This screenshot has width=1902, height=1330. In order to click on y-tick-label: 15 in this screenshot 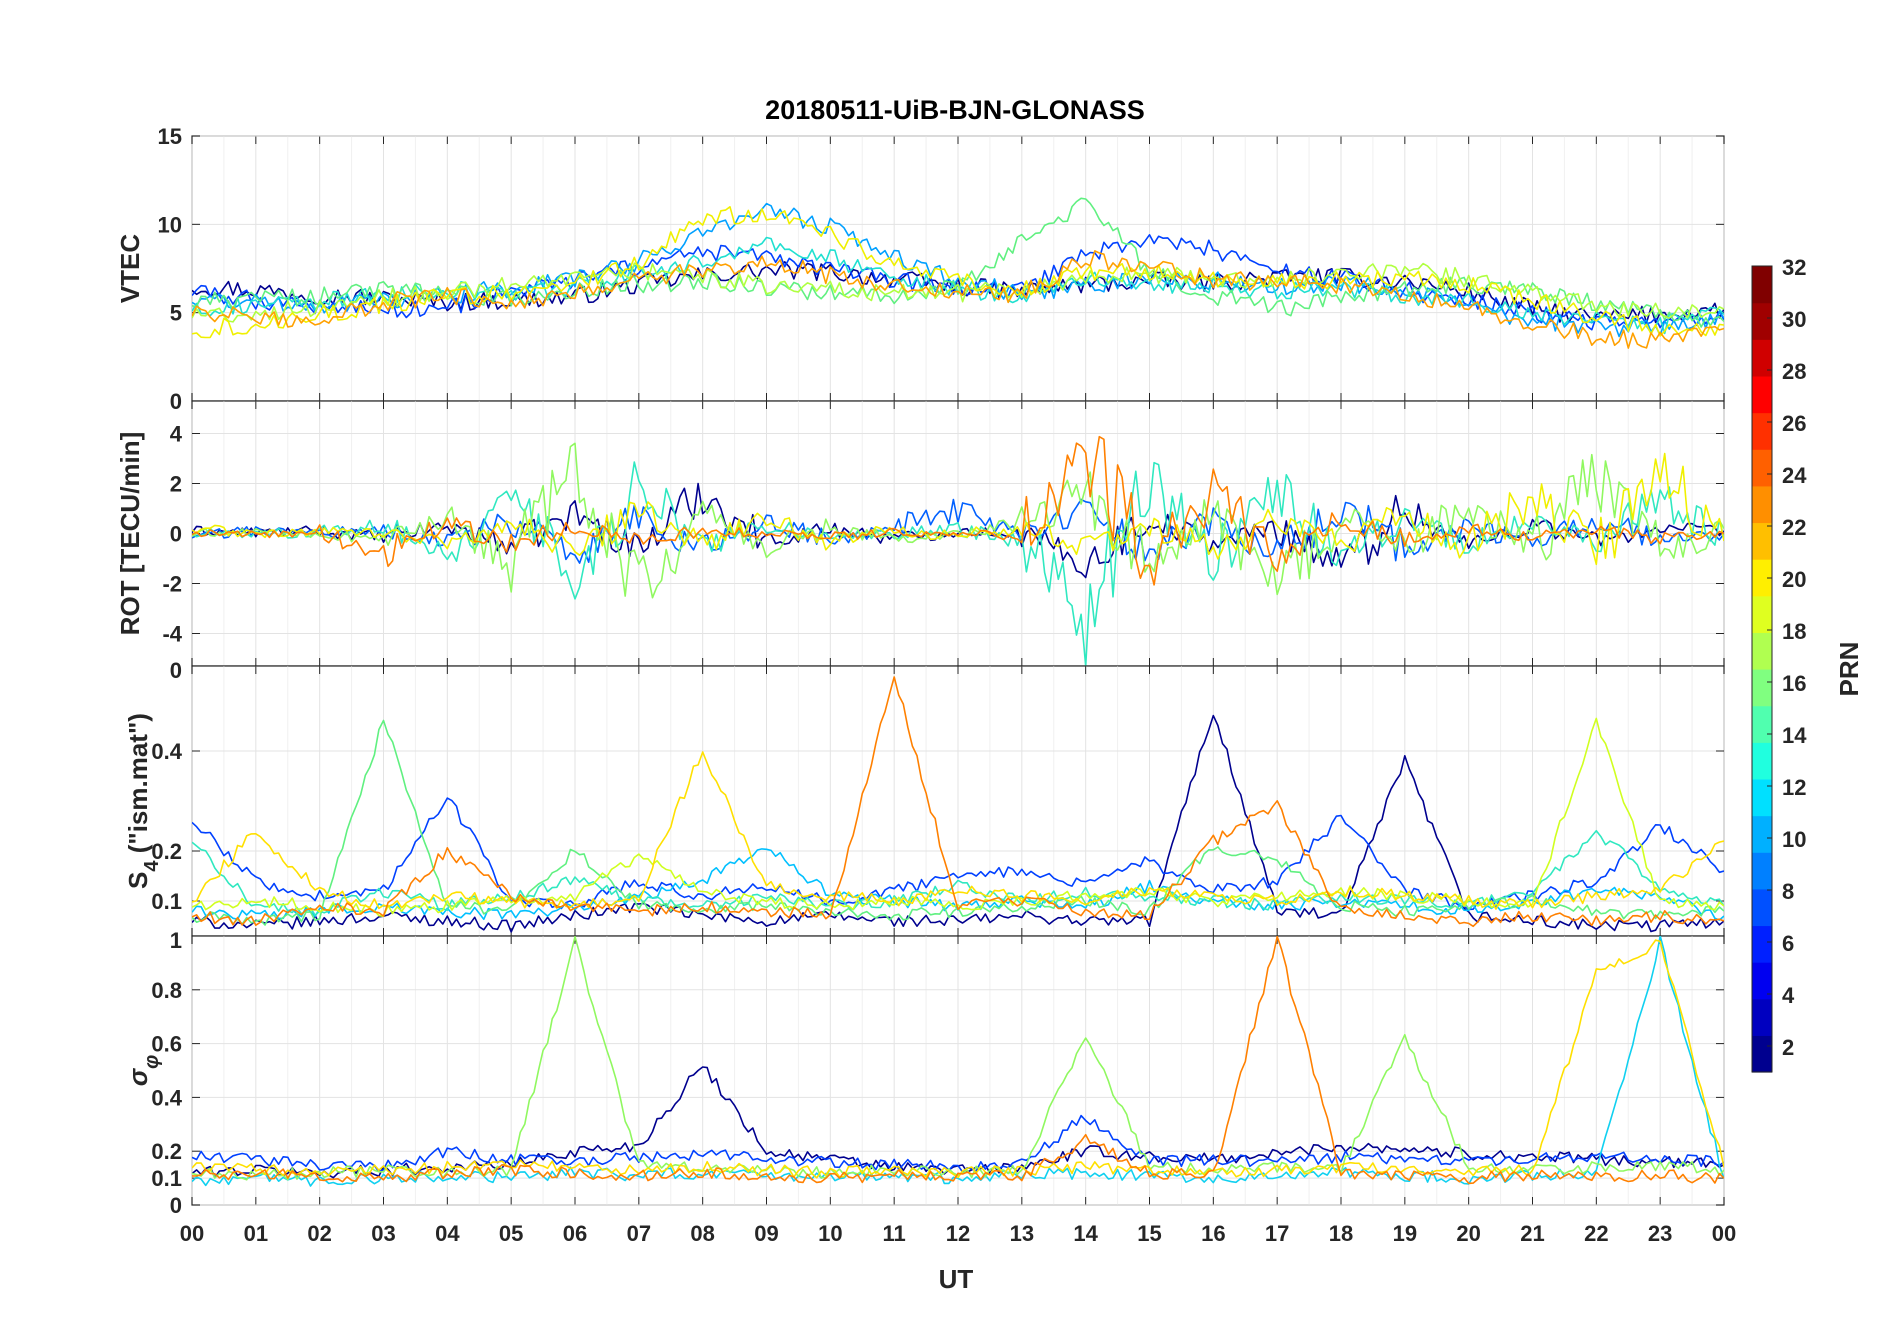, I will do `click(170, 136)`.